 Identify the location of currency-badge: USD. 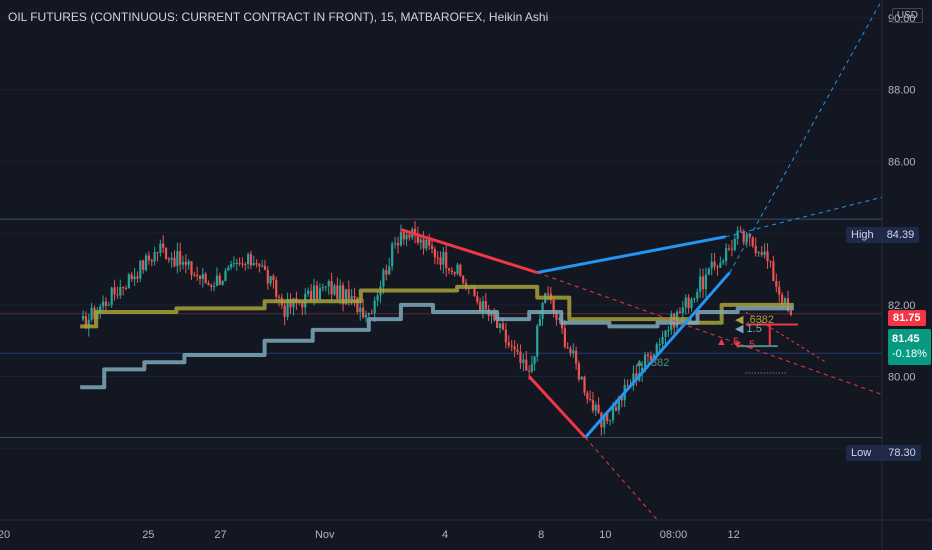
(907, 15).